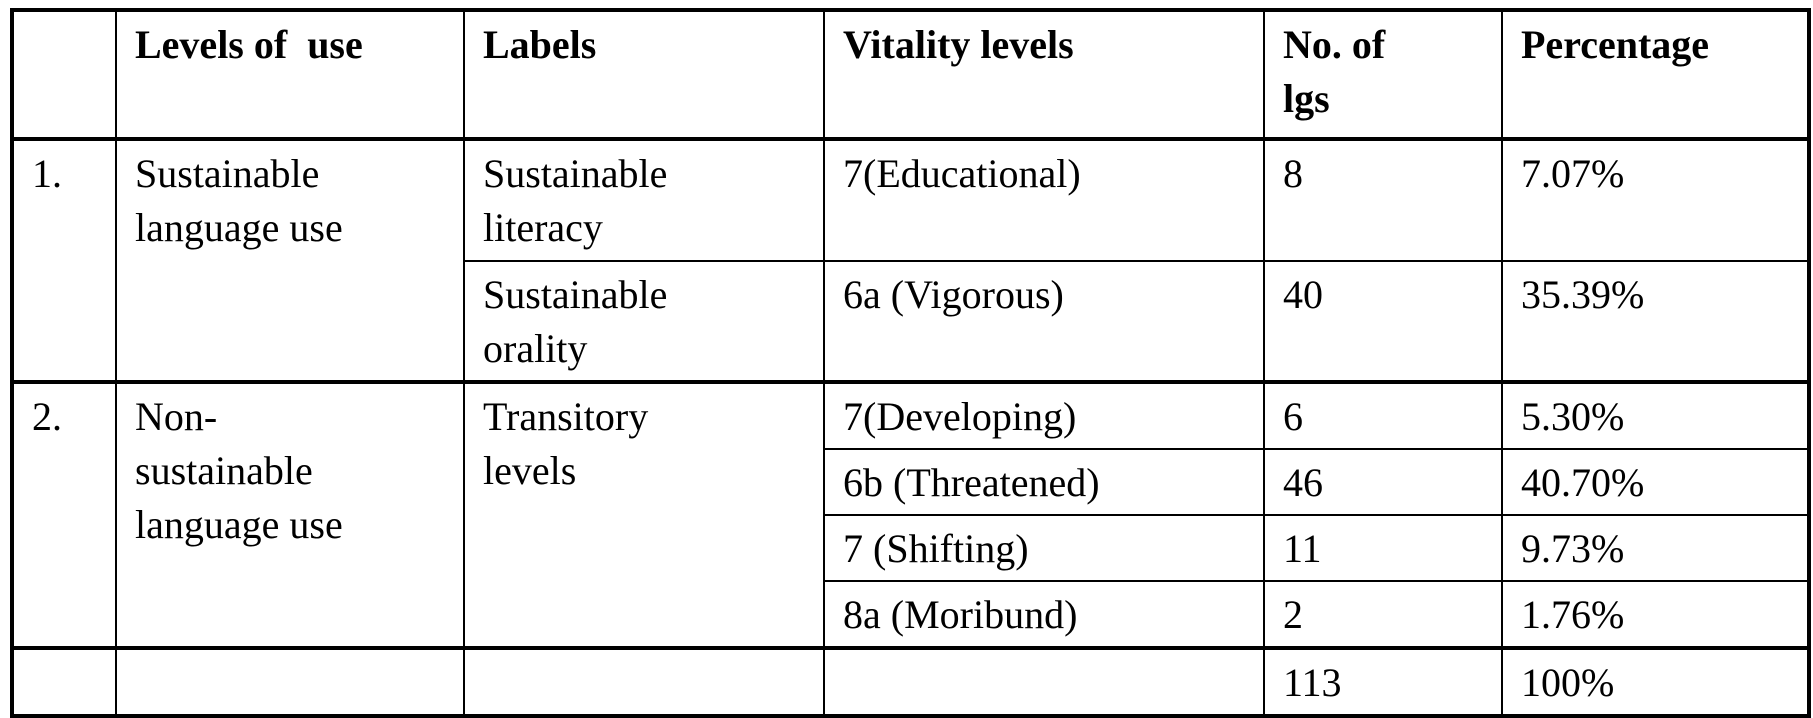 The height and width of the screenshot is (718, 1813). Describe the element at coordinates (1383, 614) in the screenshot. I see `cell-count: 2` at that location.